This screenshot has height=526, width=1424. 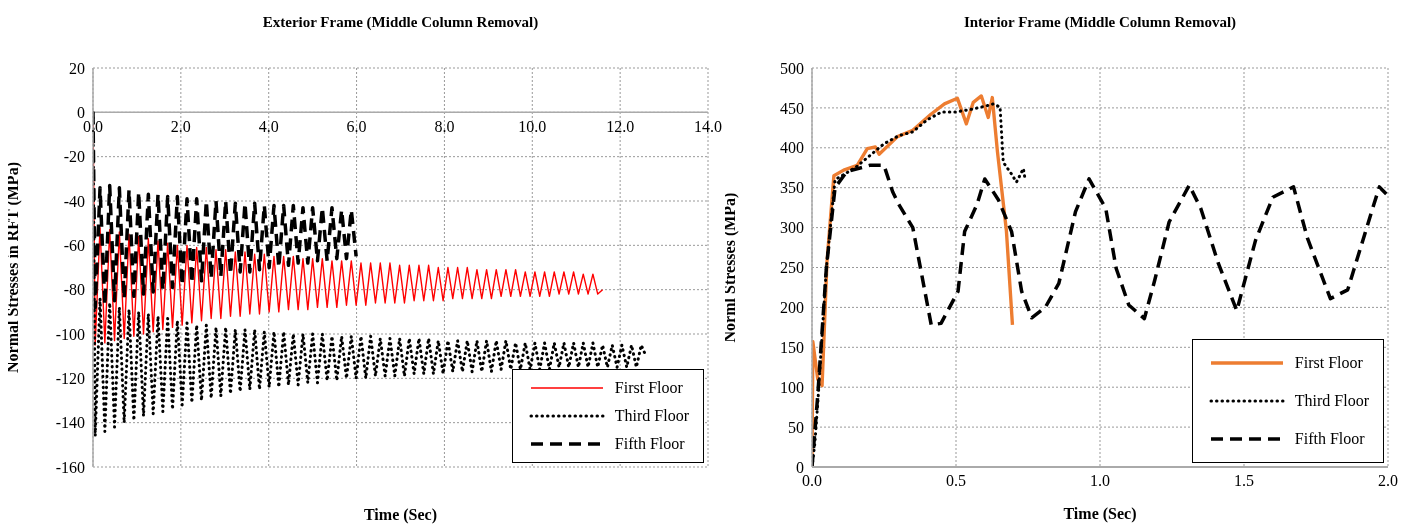 What do you see at coordinates (792, 188) in the screenshot?
I see `y-tick-label: 350` at bounding box center [792, 188].